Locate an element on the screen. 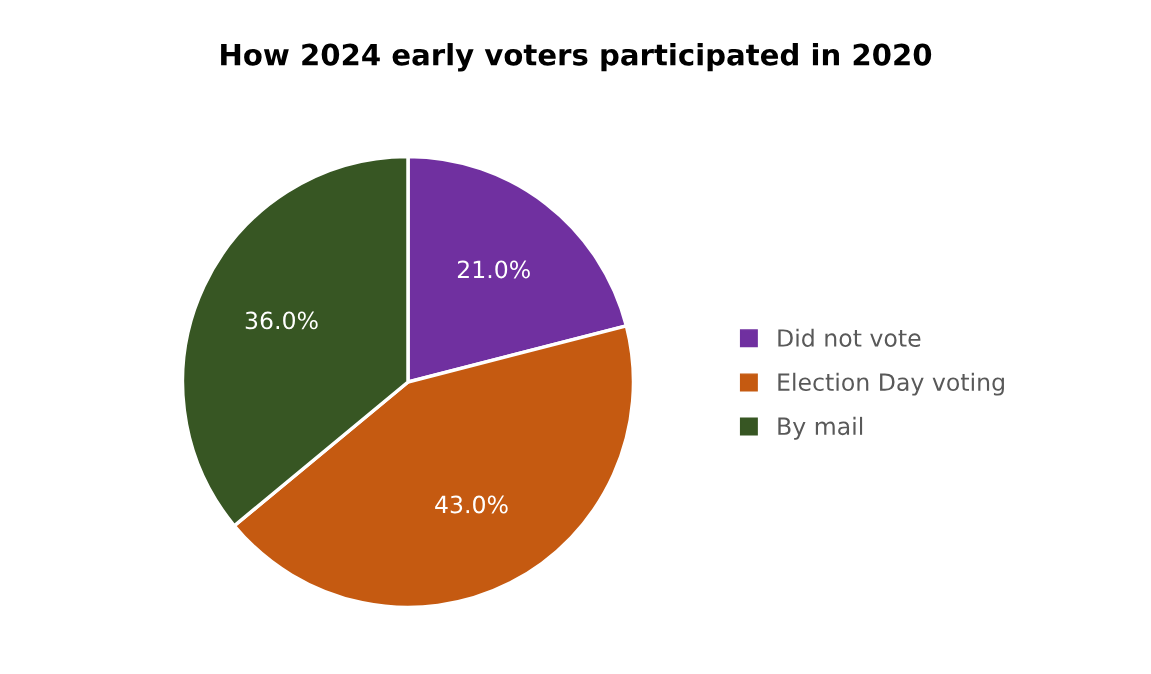 This screenshot has width=1151, height=674. legend-label: Did not vote is located at coordinates (849, 337).